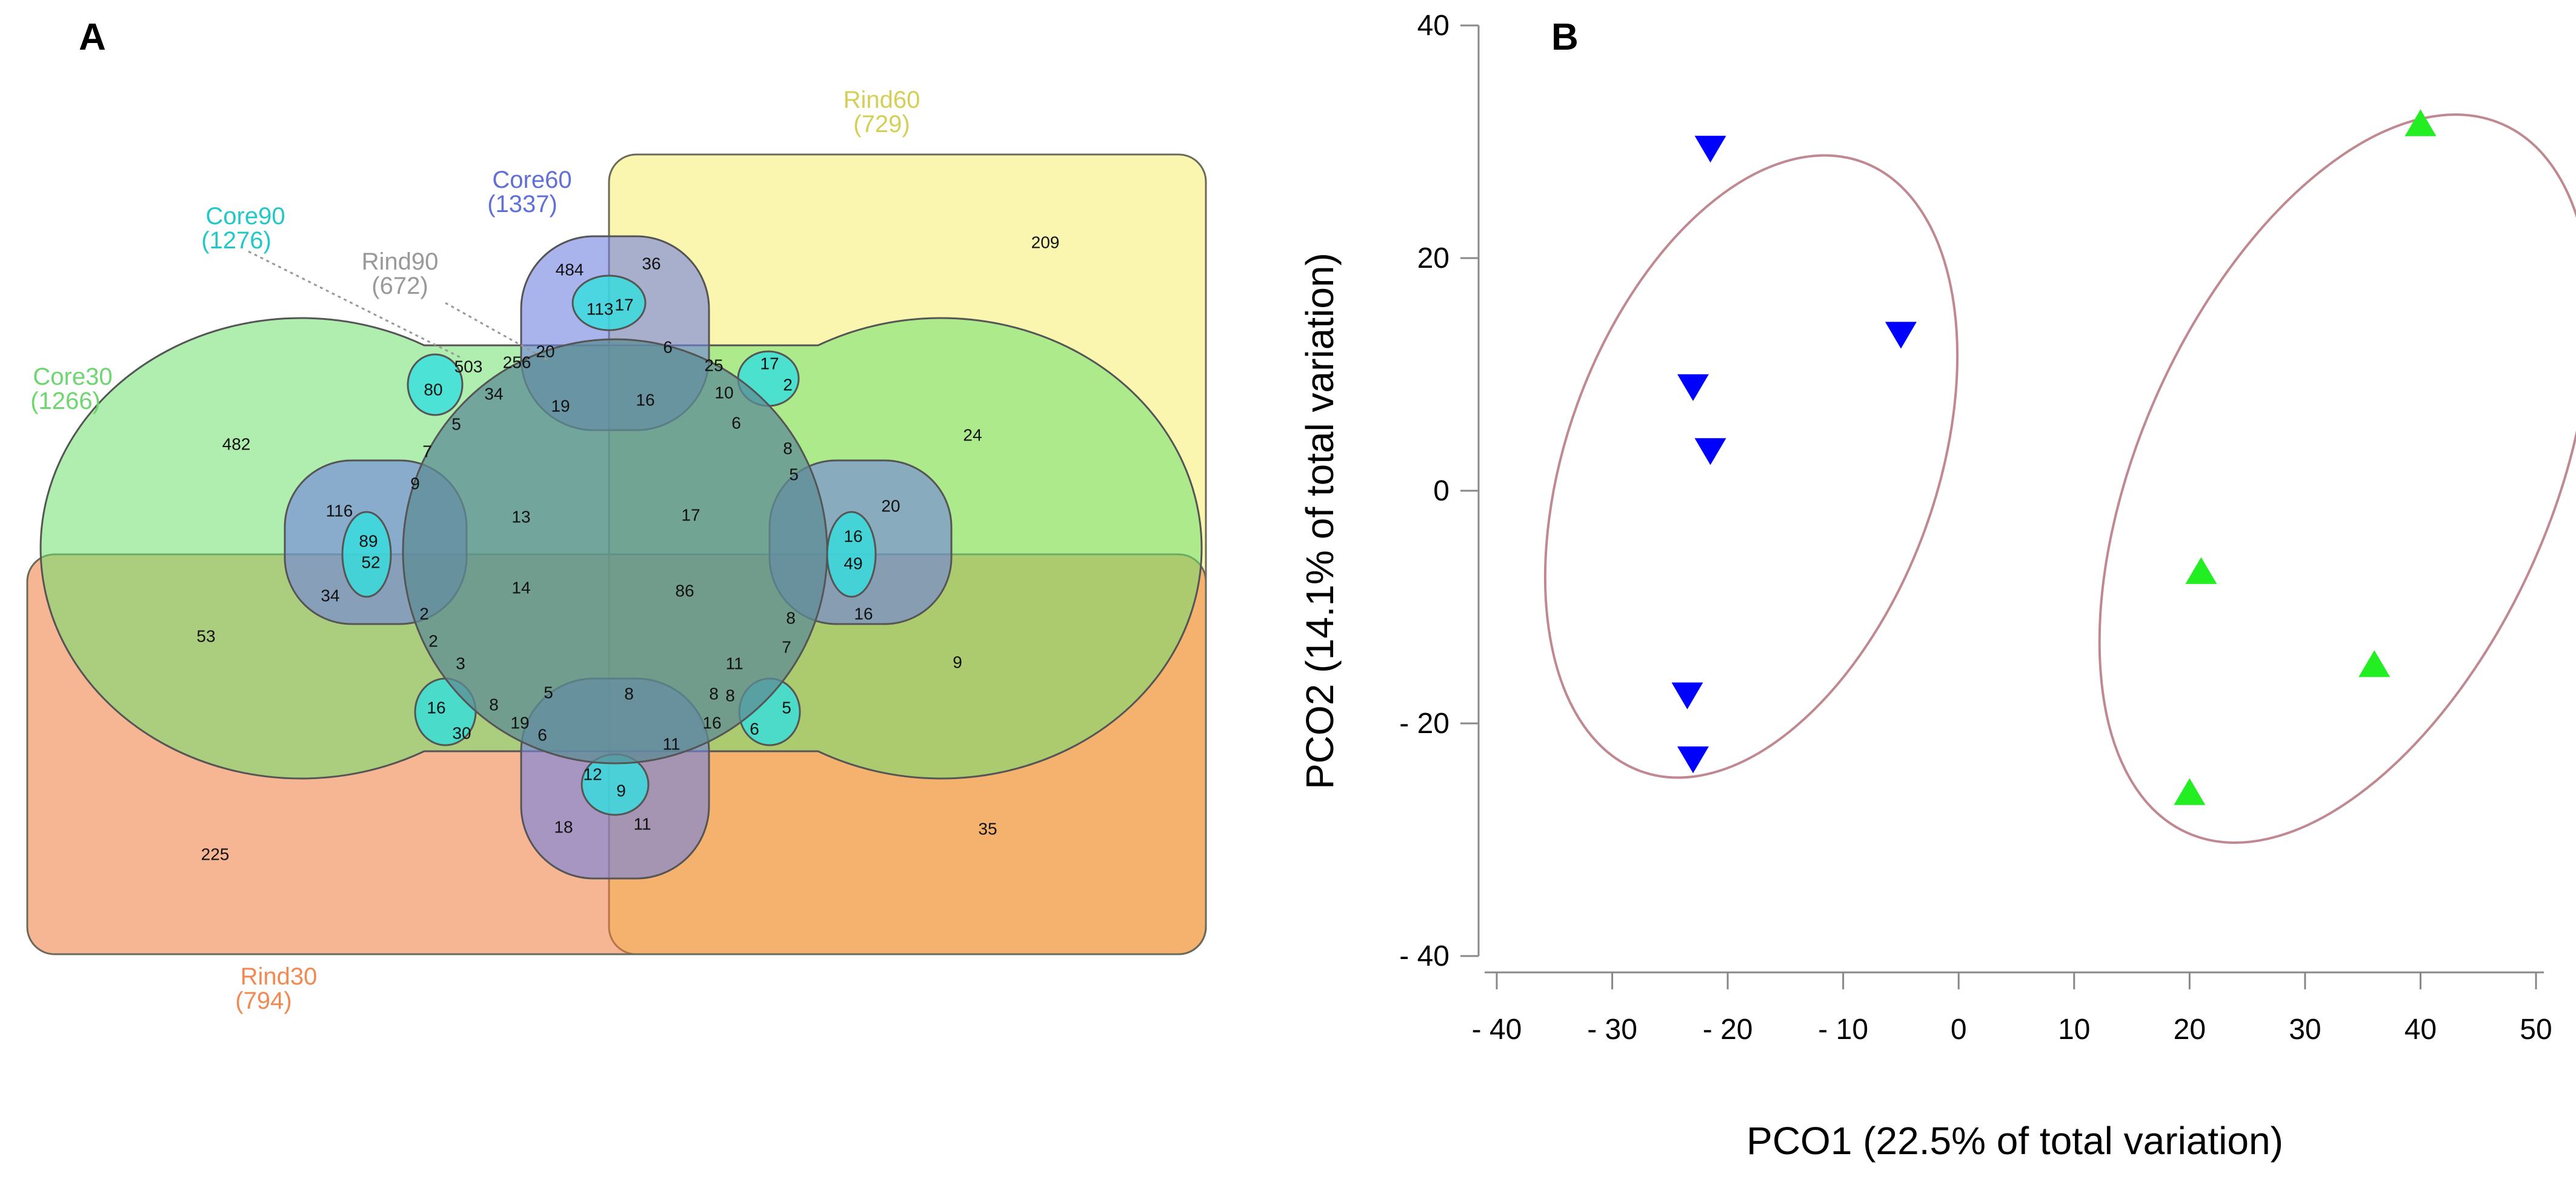 The image size is (2576, 1182). Describe the element at coordinates (215, 854) in the screenshot. I see `venn-region-count: 225` at that location.